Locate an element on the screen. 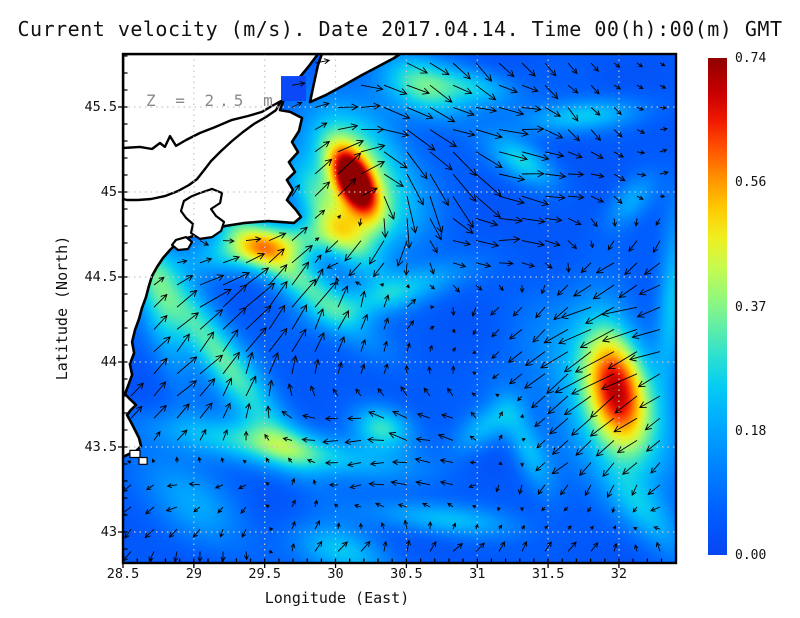 The width and height of the screenshot is (800, 618). lagoon-shoreline is located at coordinates (203, 150).